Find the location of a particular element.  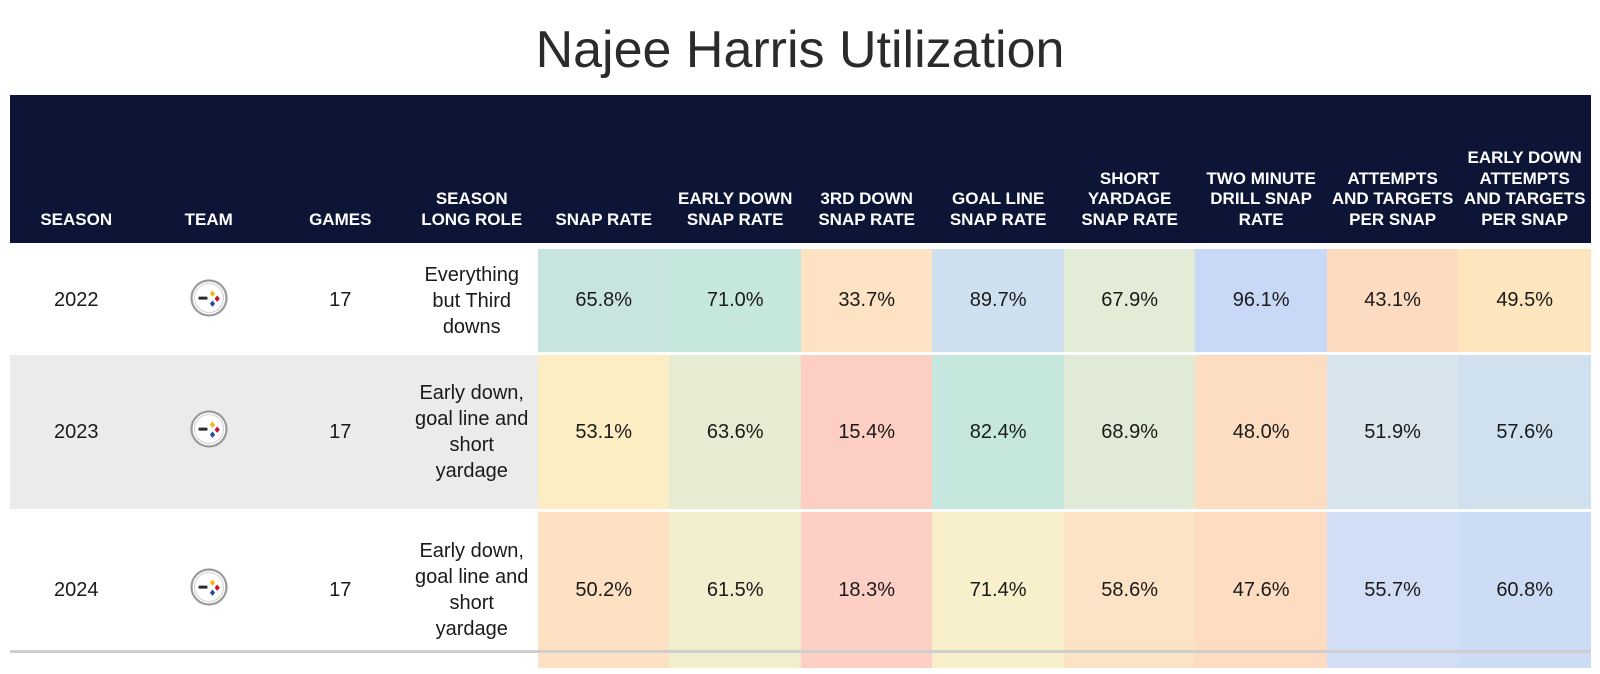

metric-cell: 51.9% is located at coordinates (1392, 432).